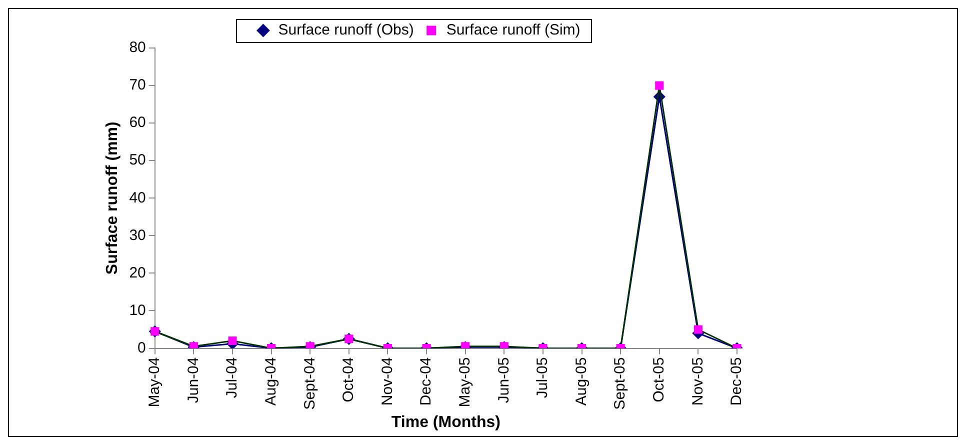 The height and width of the screenshot is (445, 966). Describe the element at coordinates (697, 381) in the screenshot. I see `x-tick-label: Nov-05` at that location.